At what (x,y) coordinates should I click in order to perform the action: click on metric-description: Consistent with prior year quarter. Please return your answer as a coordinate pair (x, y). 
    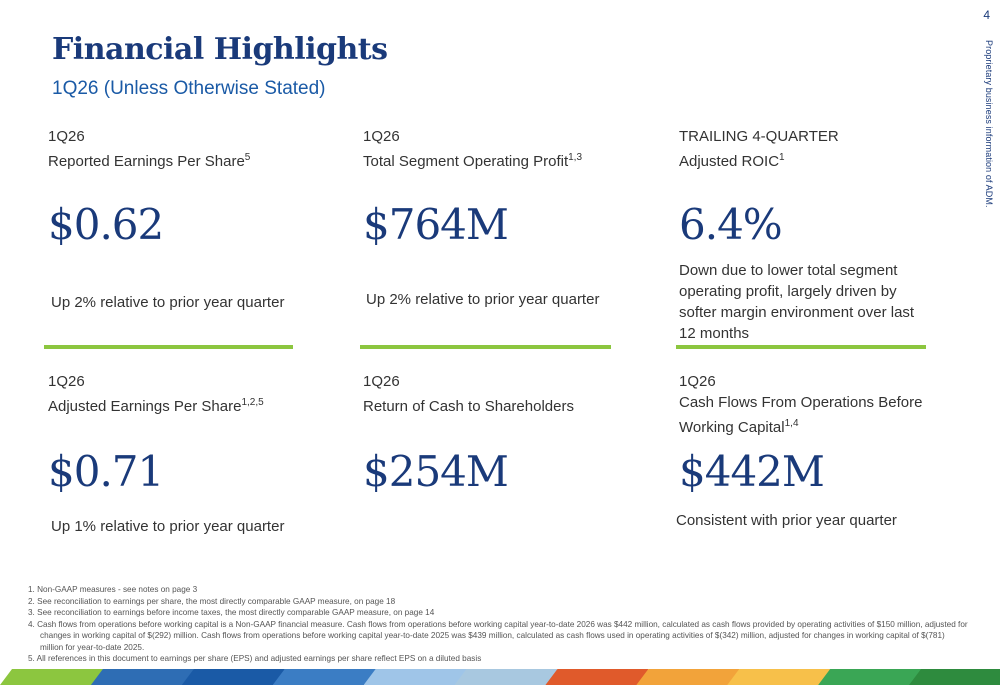
    Looking at the image, I should click on (786, 520).